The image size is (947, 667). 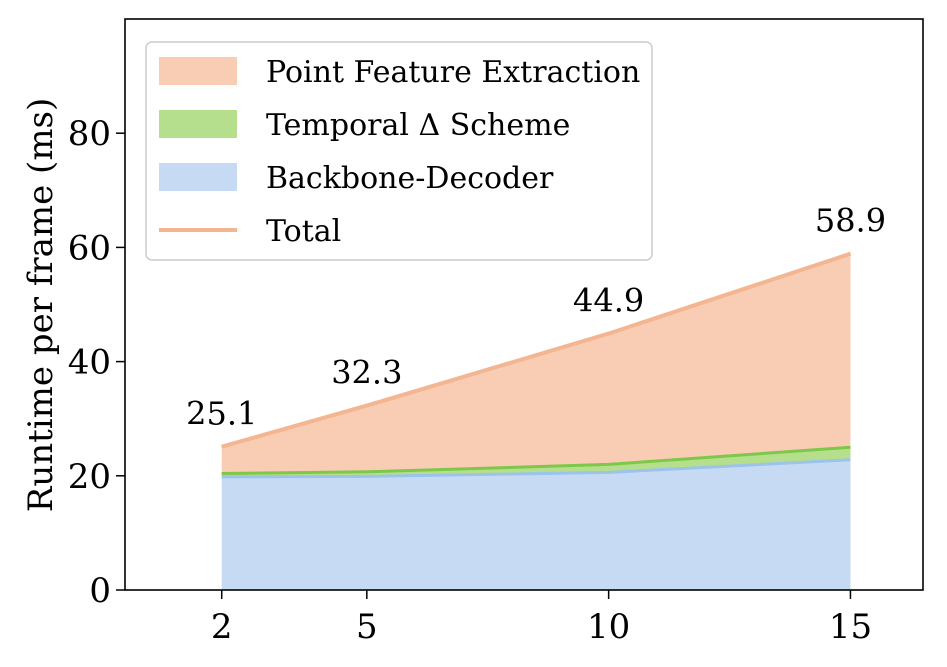 What do you see at coordinates (536, 468) in the screenshot?
I see `line-backbone-decoder` at bounding box center [536, 468].